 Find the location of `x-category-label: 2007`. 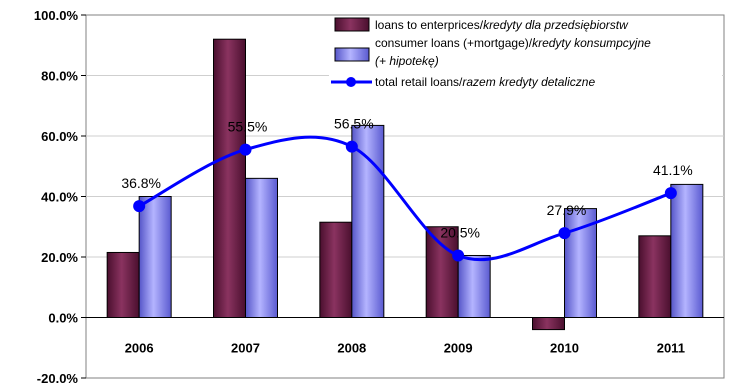

x-category-label: 2007 is located at coordinates (245, 348).